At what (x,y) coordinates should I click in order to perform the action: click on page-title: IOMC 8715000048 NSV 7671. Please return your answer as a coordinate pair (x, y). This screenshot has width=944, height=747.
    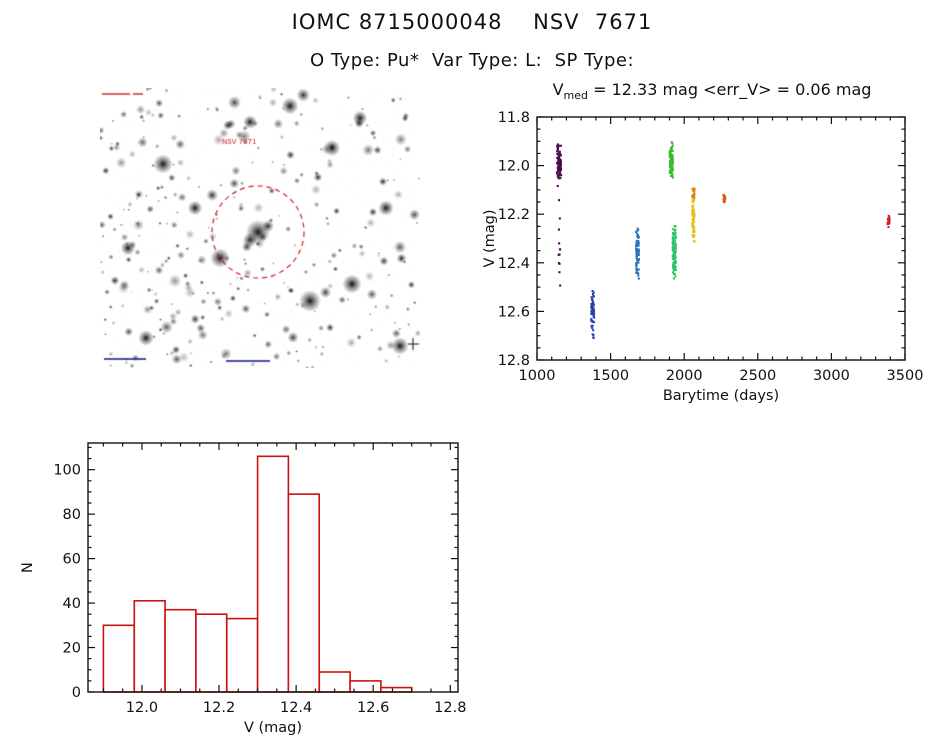
    Looking at the image, I should click on (472, 22).